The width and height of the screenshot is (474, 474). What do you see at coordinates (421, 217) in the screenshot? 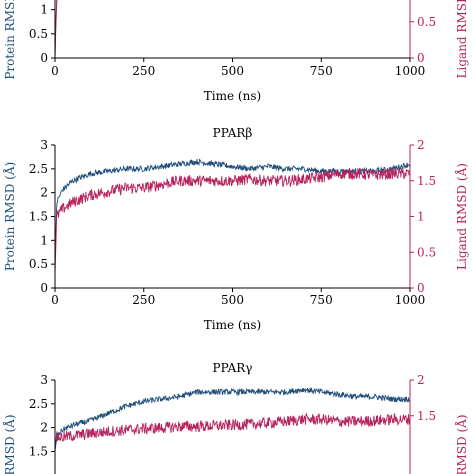
I see `right-y-tick-label: 1` at bounding box center [421, 217].